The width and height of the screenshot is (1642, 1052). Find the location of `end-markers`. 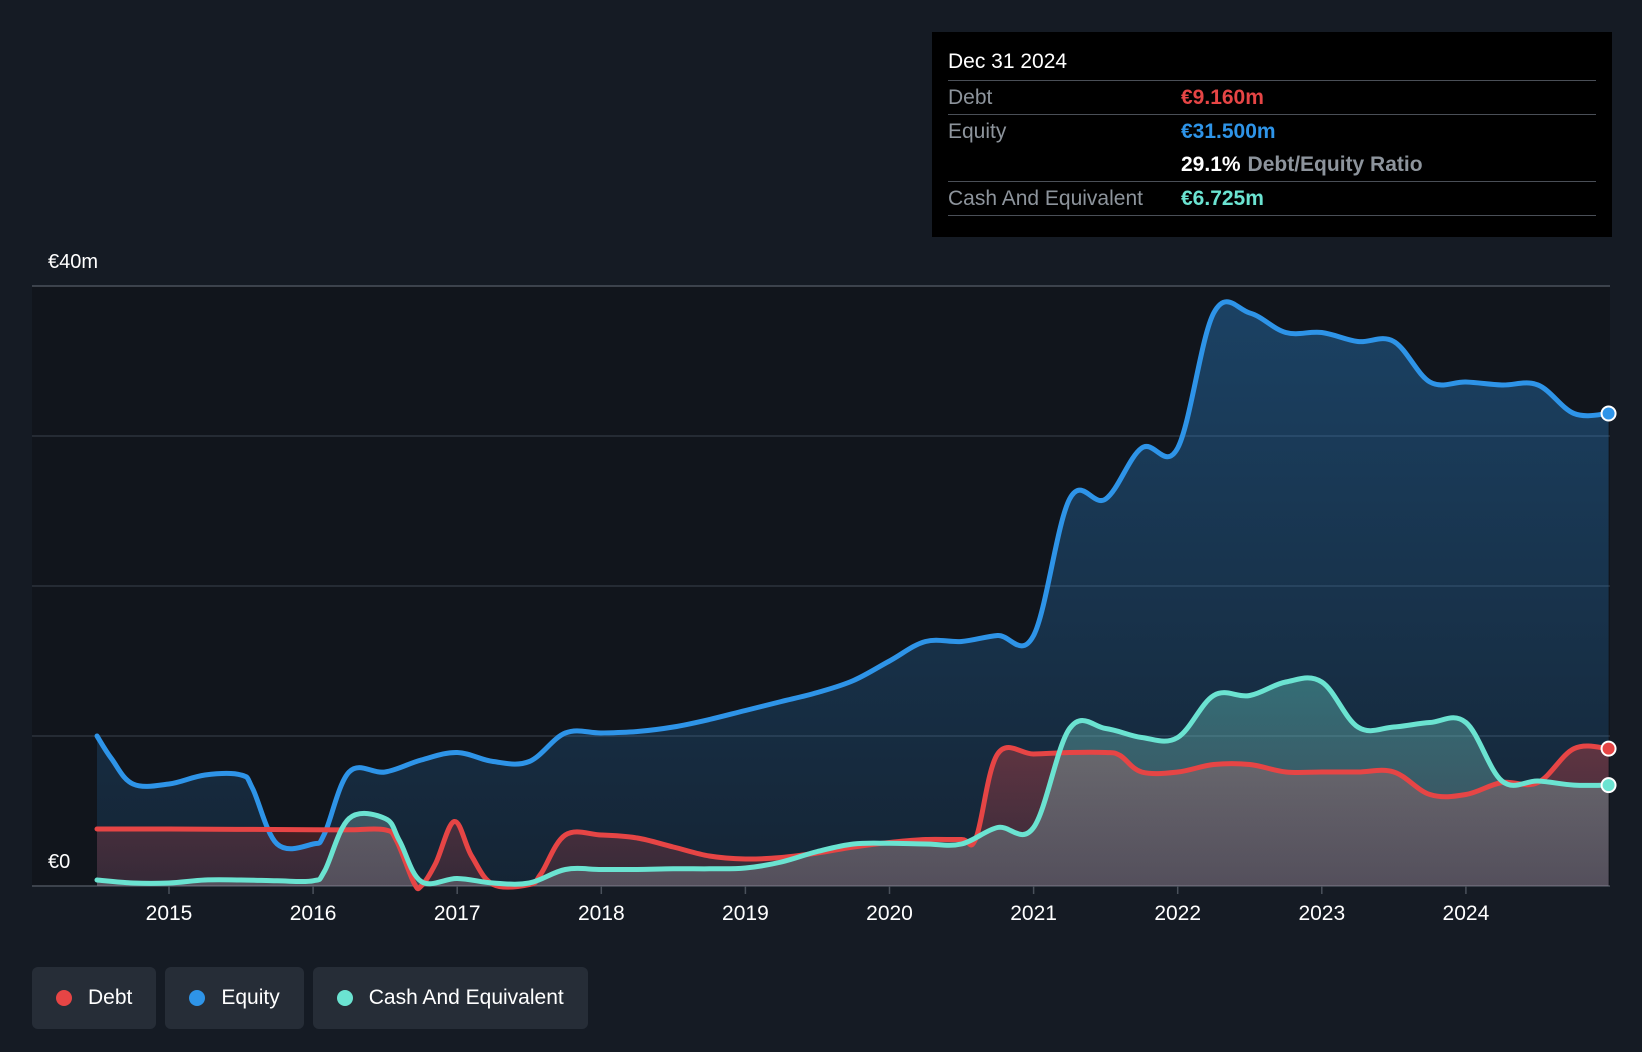

end-markers is located at coordinates (1608, 599).